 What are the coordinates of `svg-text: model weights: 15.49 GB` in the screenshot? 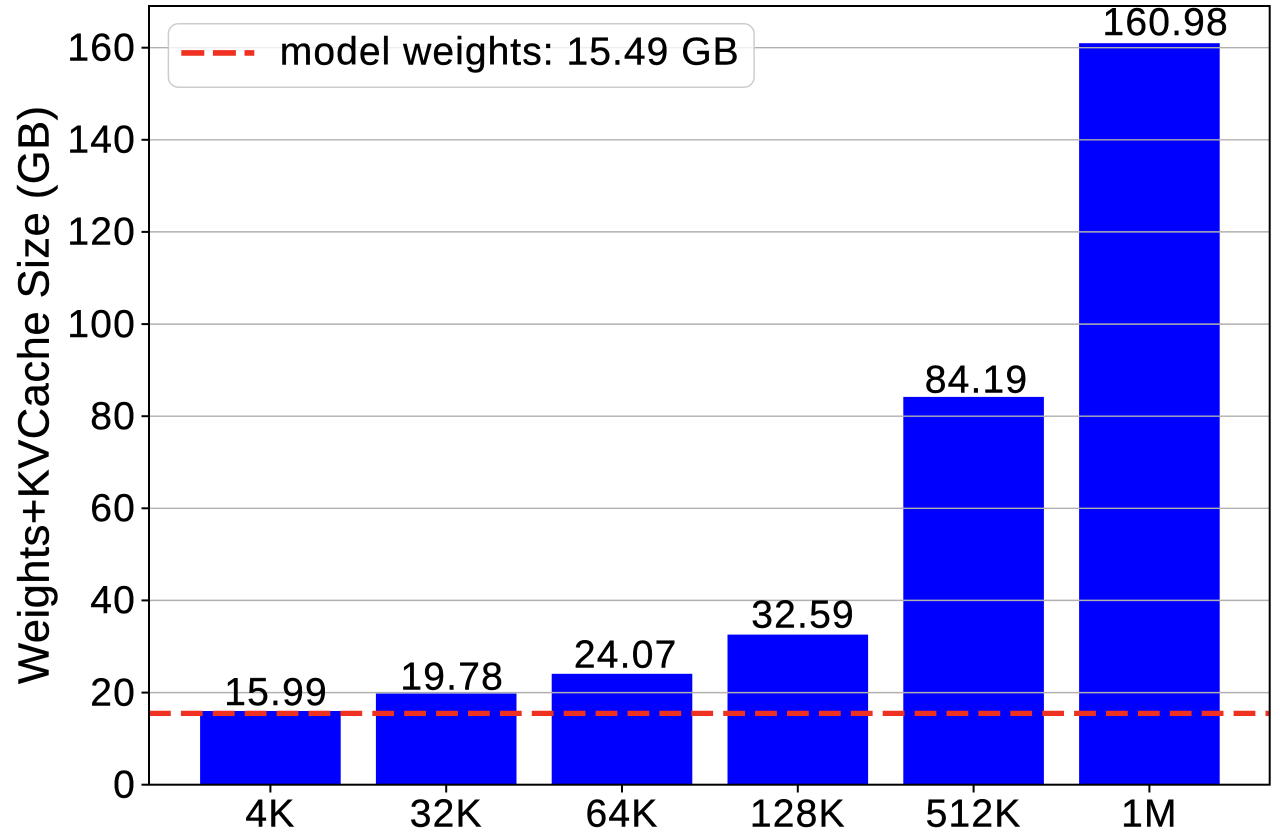 It's located at (510, 52).